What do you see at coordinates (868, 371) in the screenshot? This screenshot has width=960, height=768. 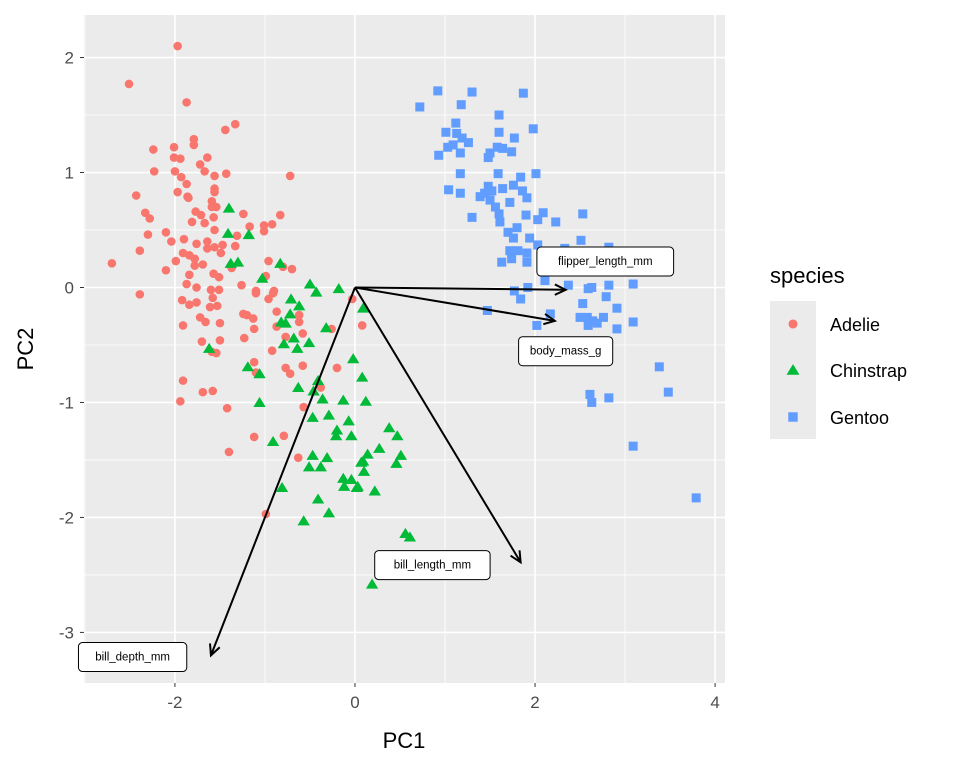 I see `legend-label-chinstrap: Chinstrap` at bounding box center [868, 371].